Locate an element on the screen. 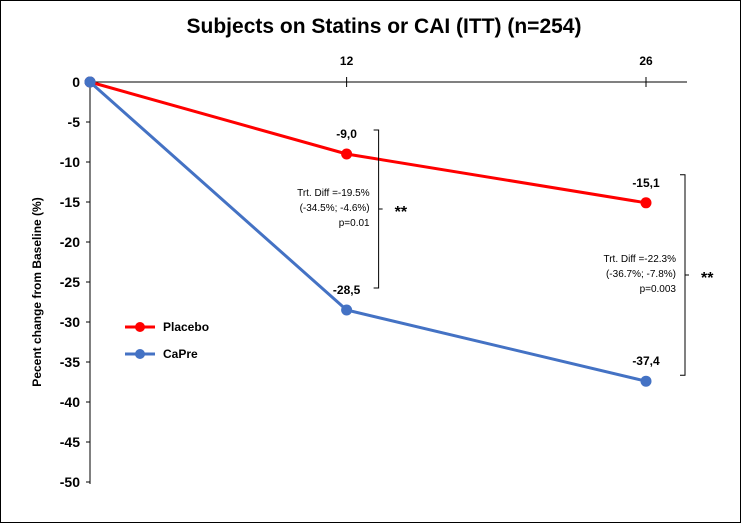 The image size is (741, 524). legend: Placebo CaPre is located at coordinates (167, 340).